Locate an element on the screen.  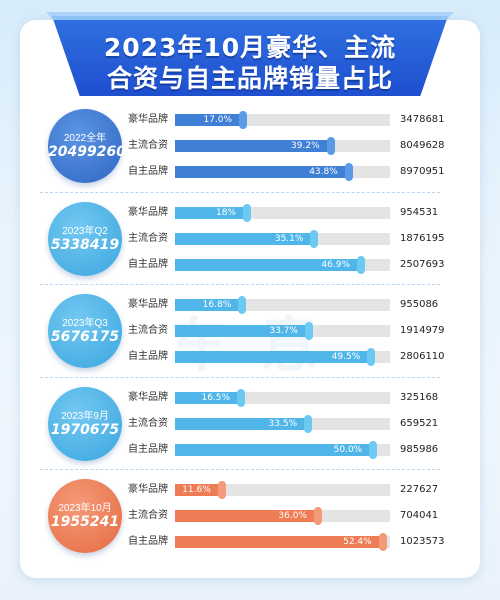
period-label: 2023年9月 is located at coordinates (85, 416).